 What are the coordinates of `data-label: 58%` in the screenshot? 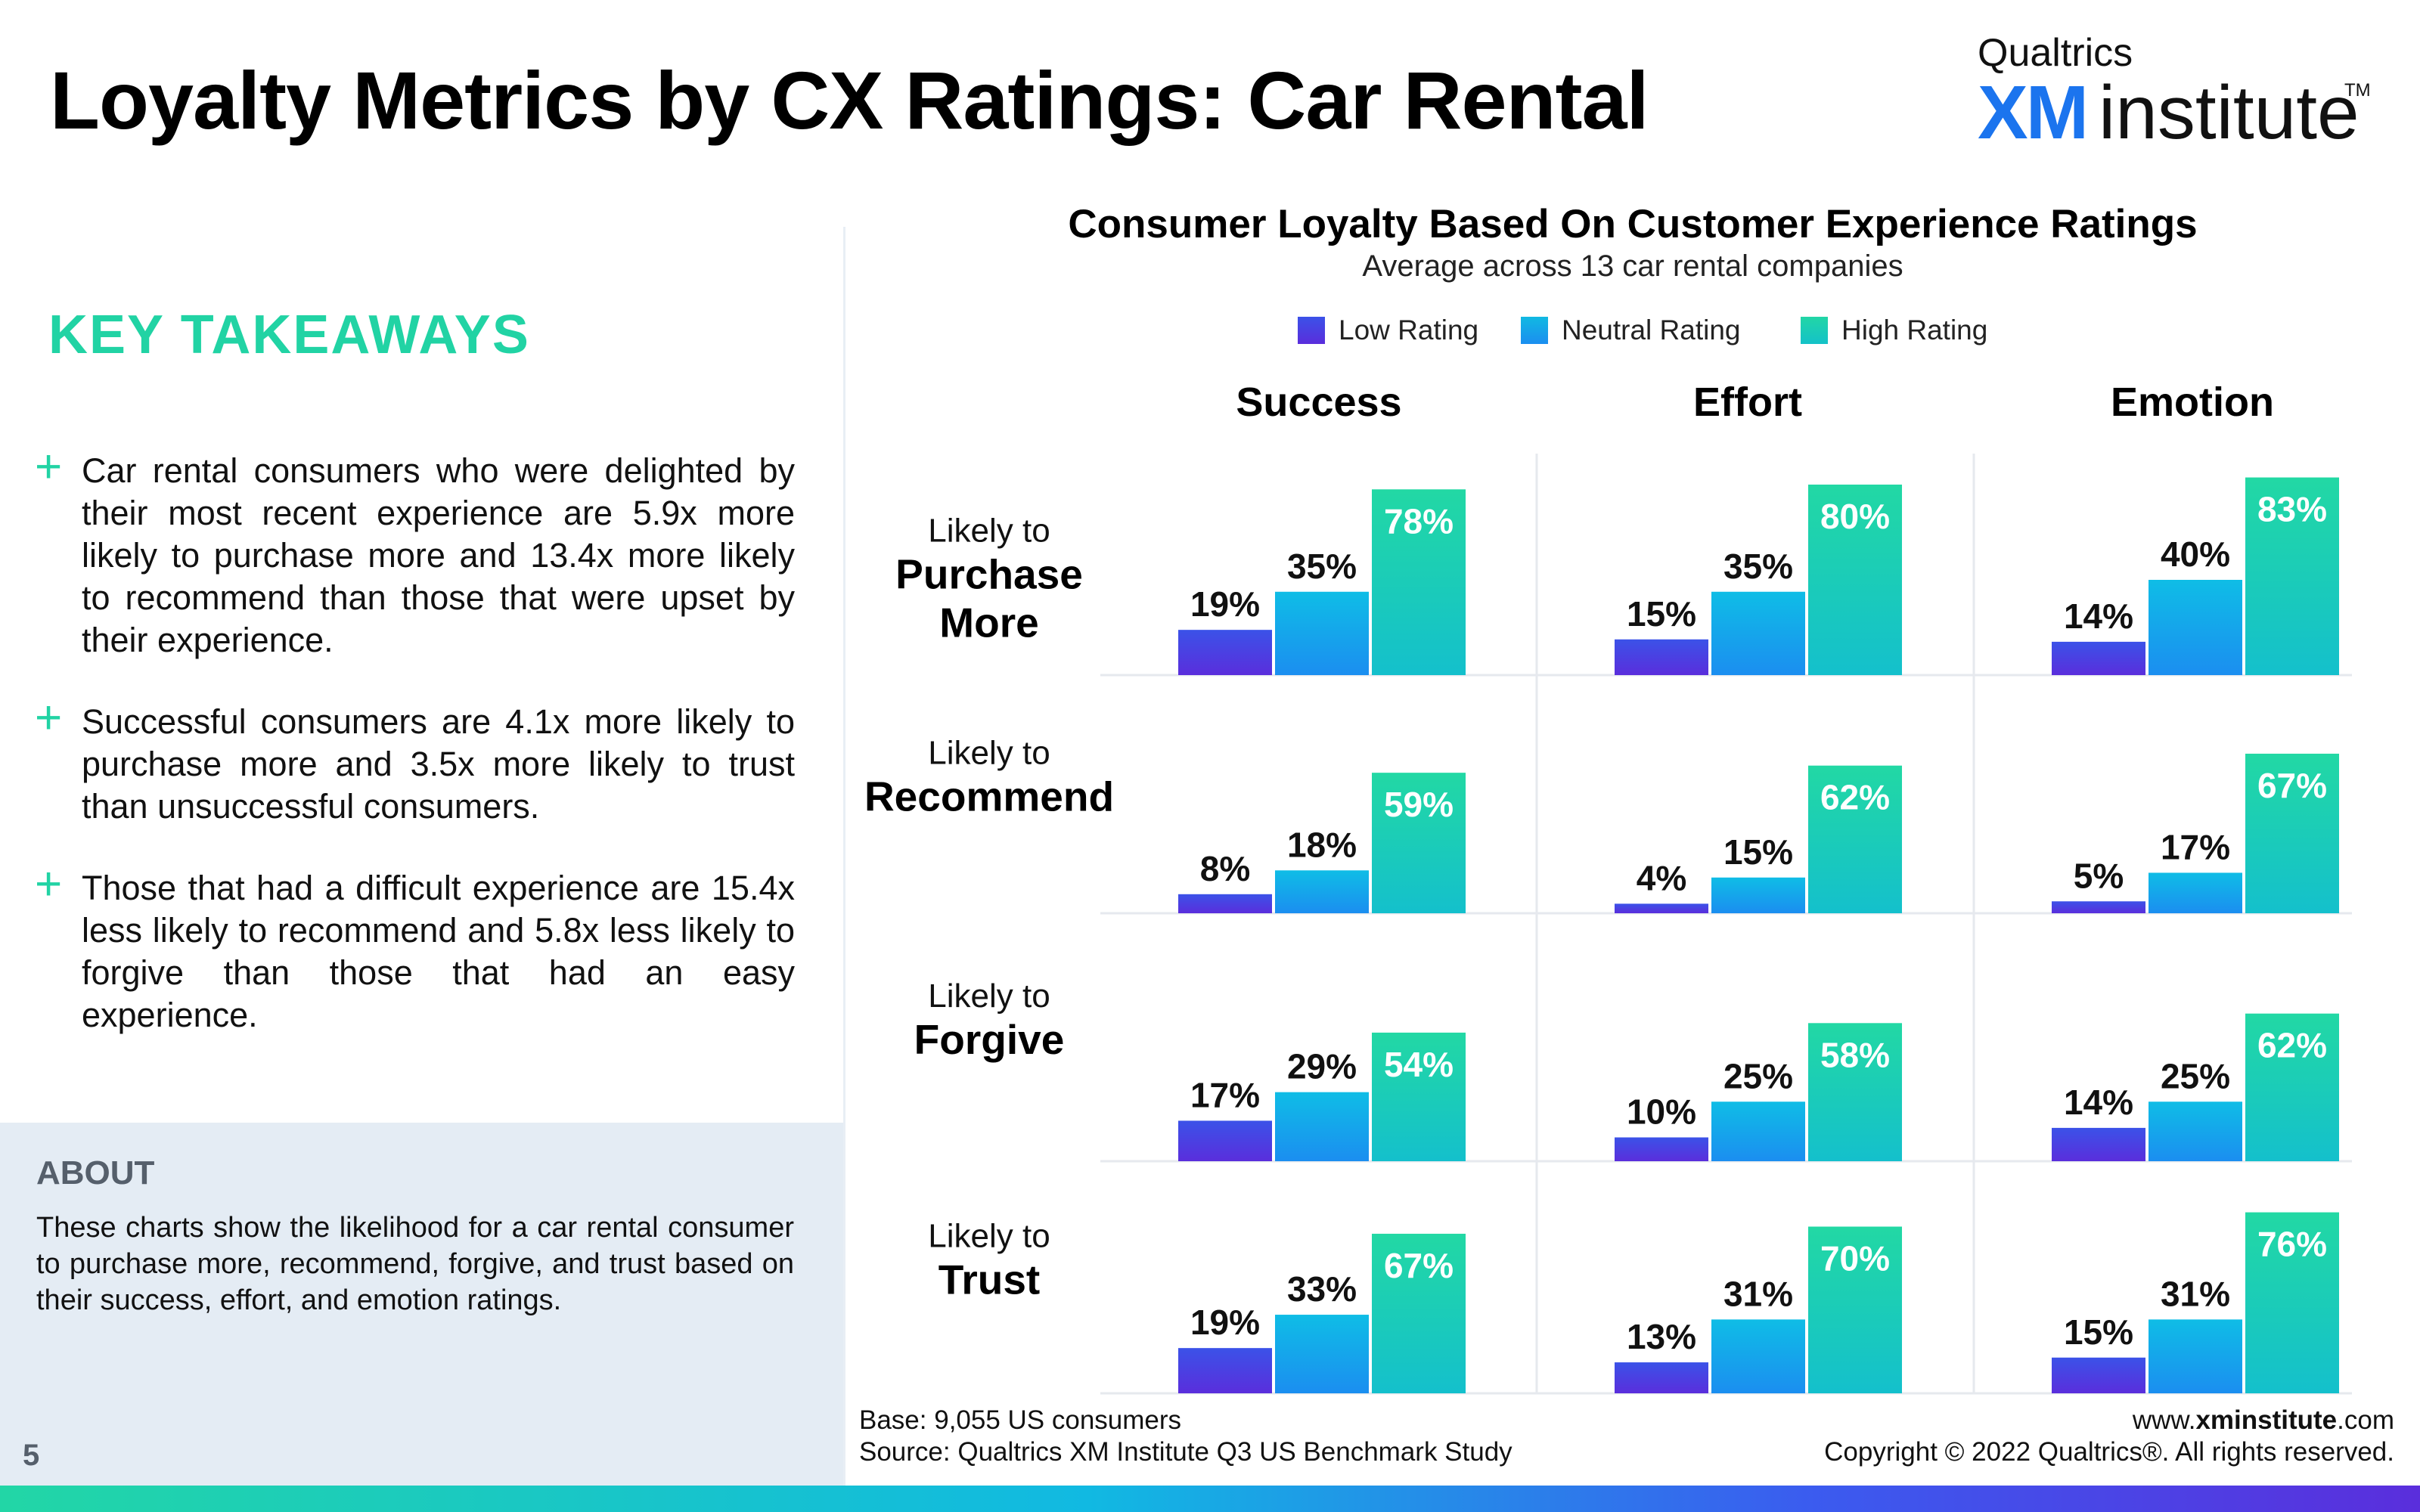 It's located at (1855, 1054).